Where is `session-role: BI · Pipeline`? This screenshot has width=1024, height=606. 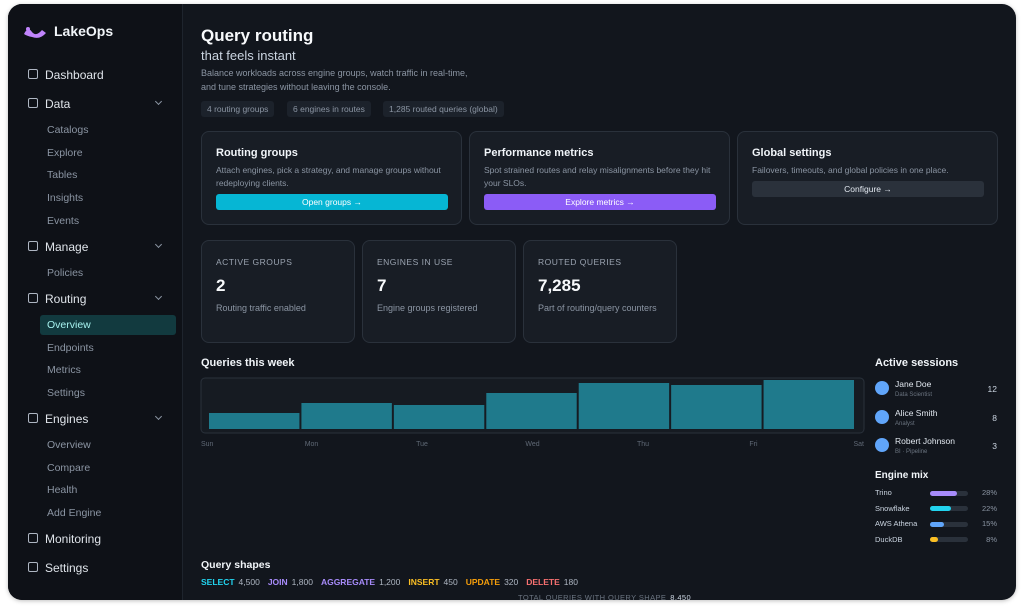
session-role: BI · Pipeline is located at coordinates (911, 452).